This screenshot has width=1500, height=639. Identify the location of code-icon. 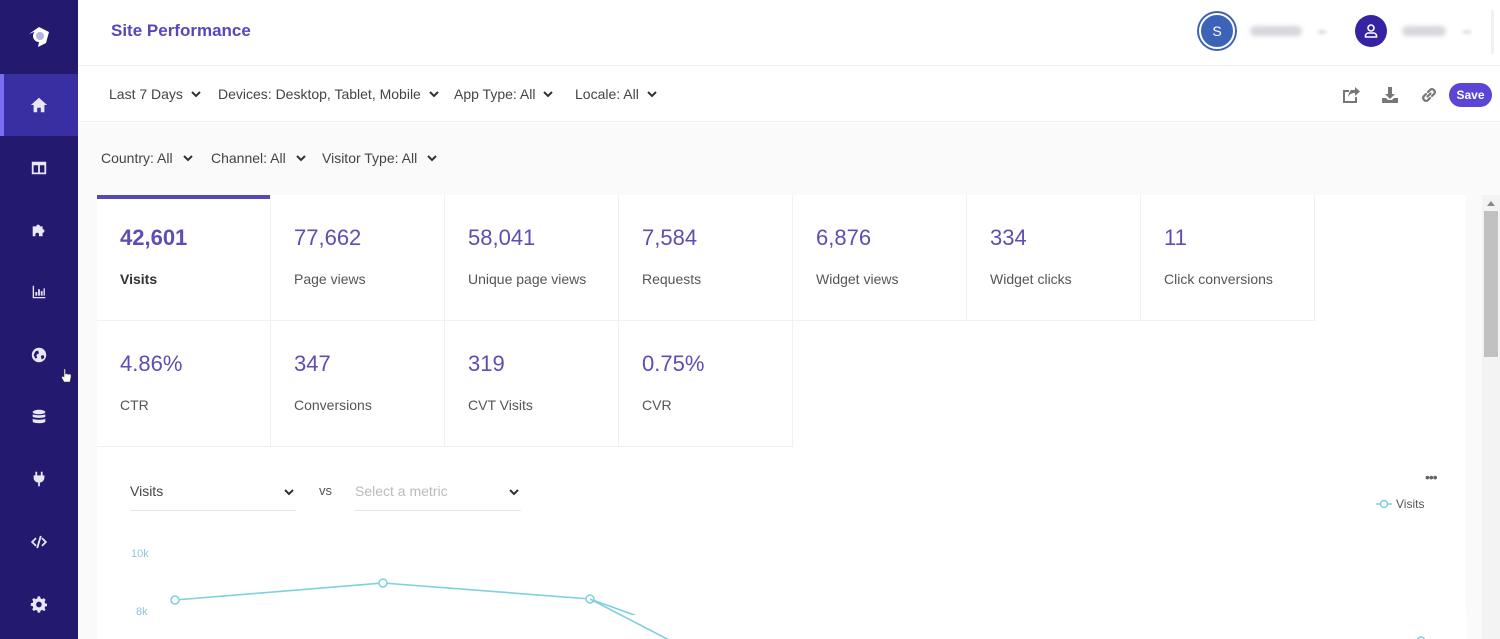
(39, 542).